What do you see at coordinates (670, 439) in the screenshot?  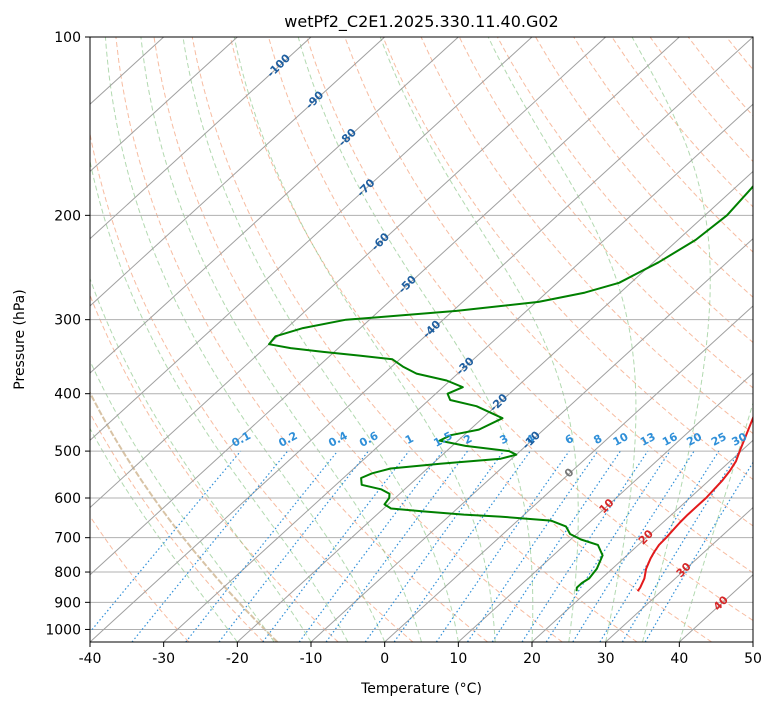 I see `mixing-ratio-label: 16` at bounding box center [670, 439].